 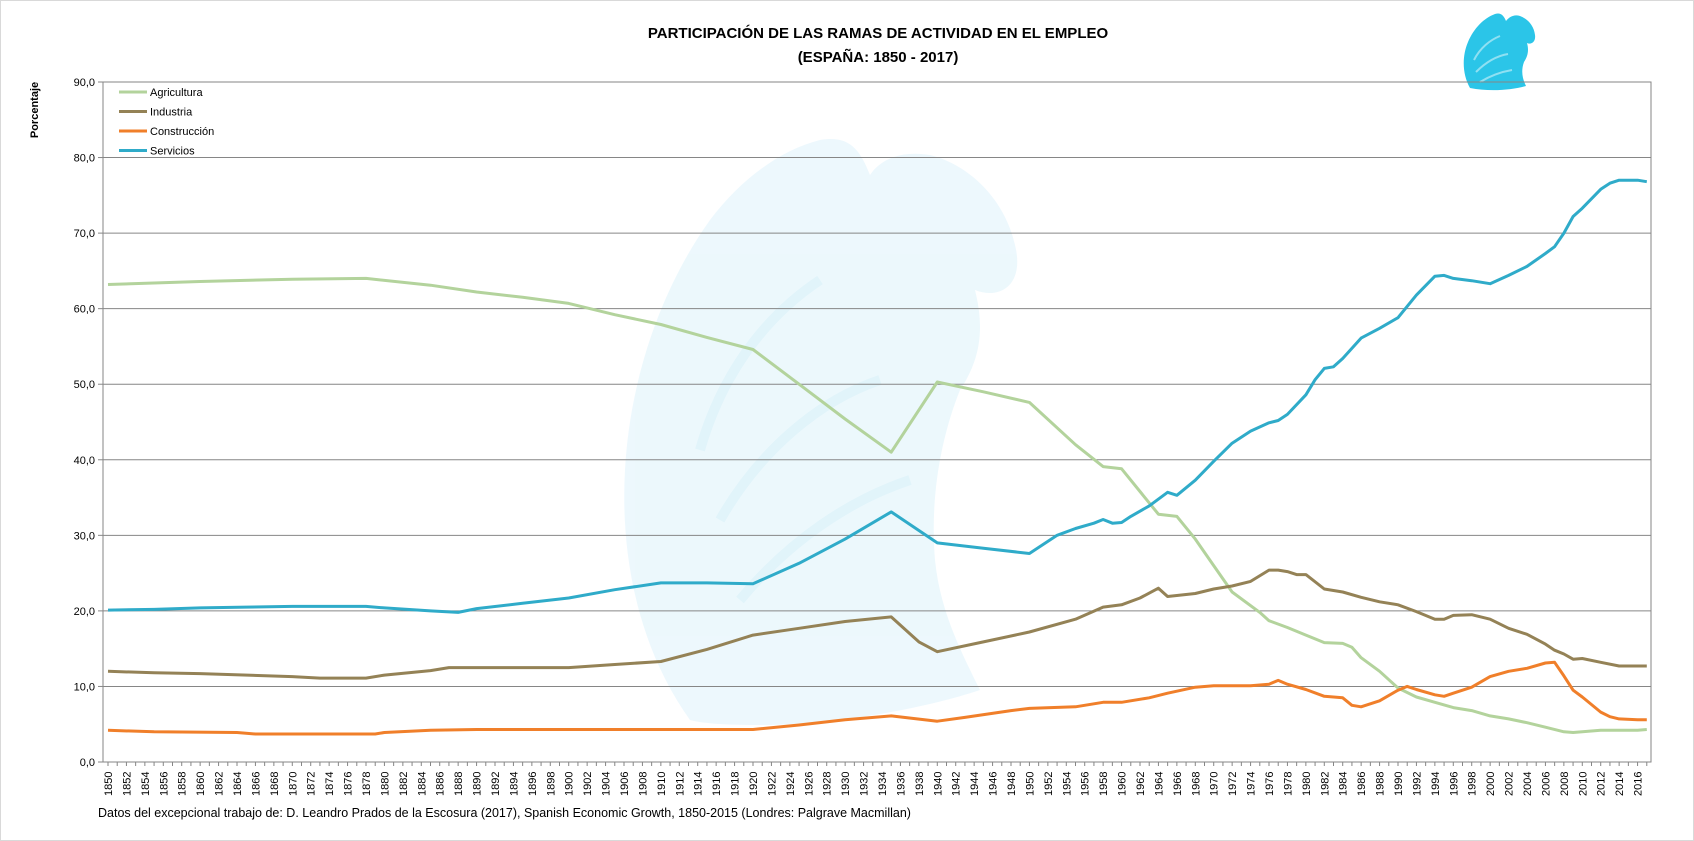 What do you see at coordinates (1086, 784) in the screenshot?
I see `x-tick-label: 1956` at bounding box center [1086, 784].